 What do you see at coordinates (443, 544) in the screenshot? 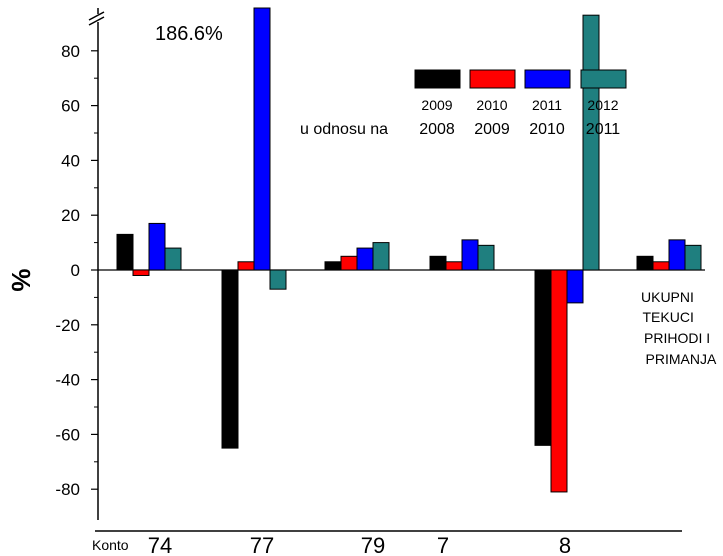
I see `x-category-label: 7` at bounding box center [443, 544].